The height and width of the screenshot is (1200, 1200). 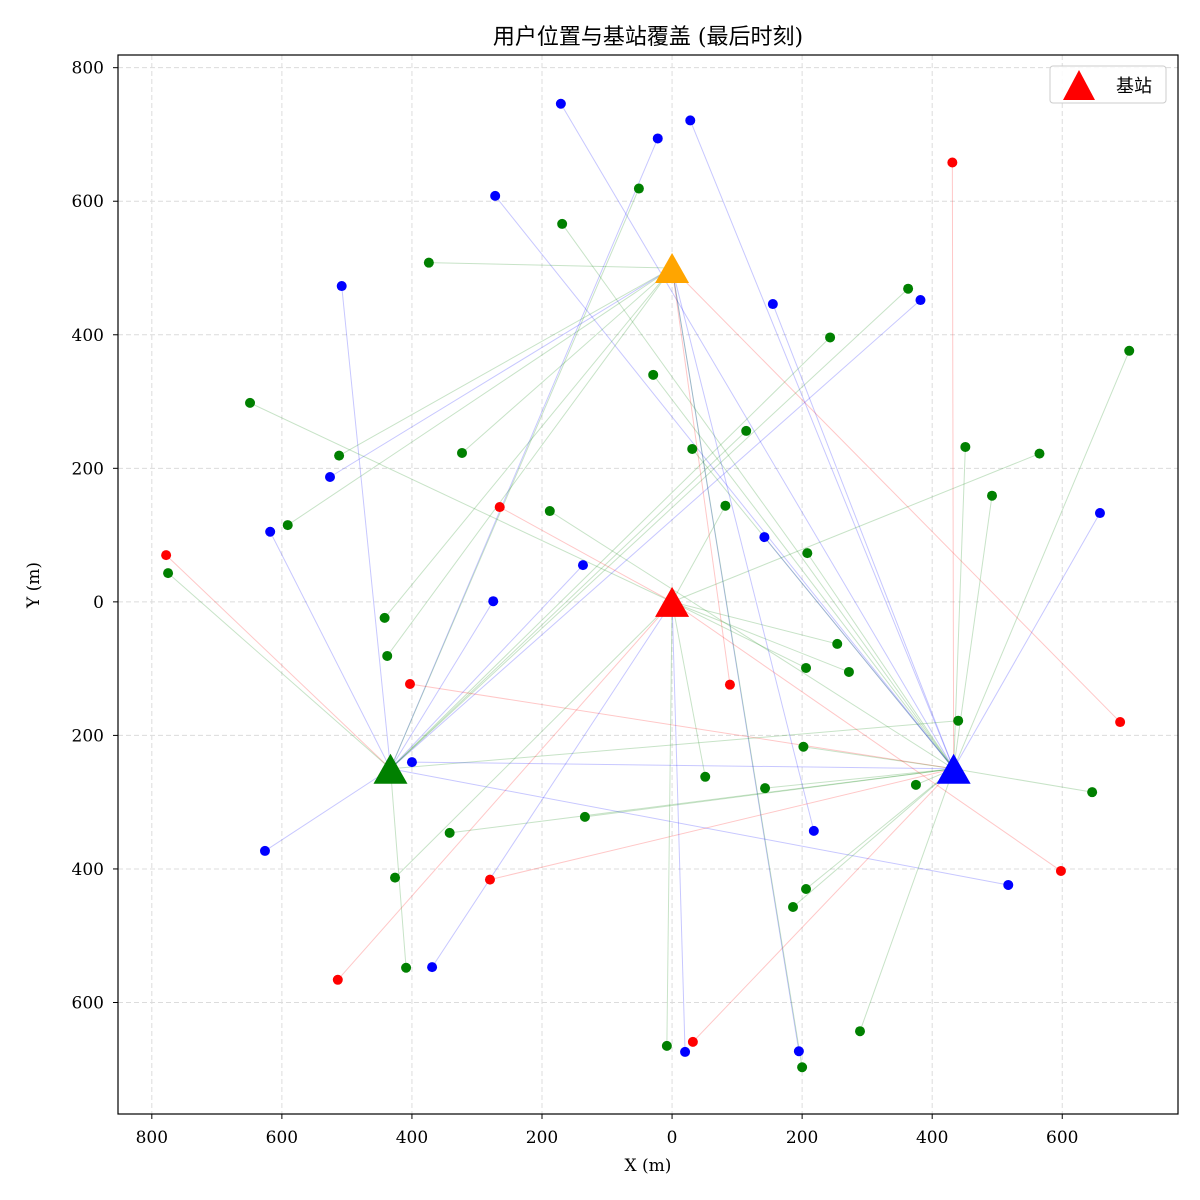 I want to click on x-tick-label: 0, so click(x=672, y=1138).